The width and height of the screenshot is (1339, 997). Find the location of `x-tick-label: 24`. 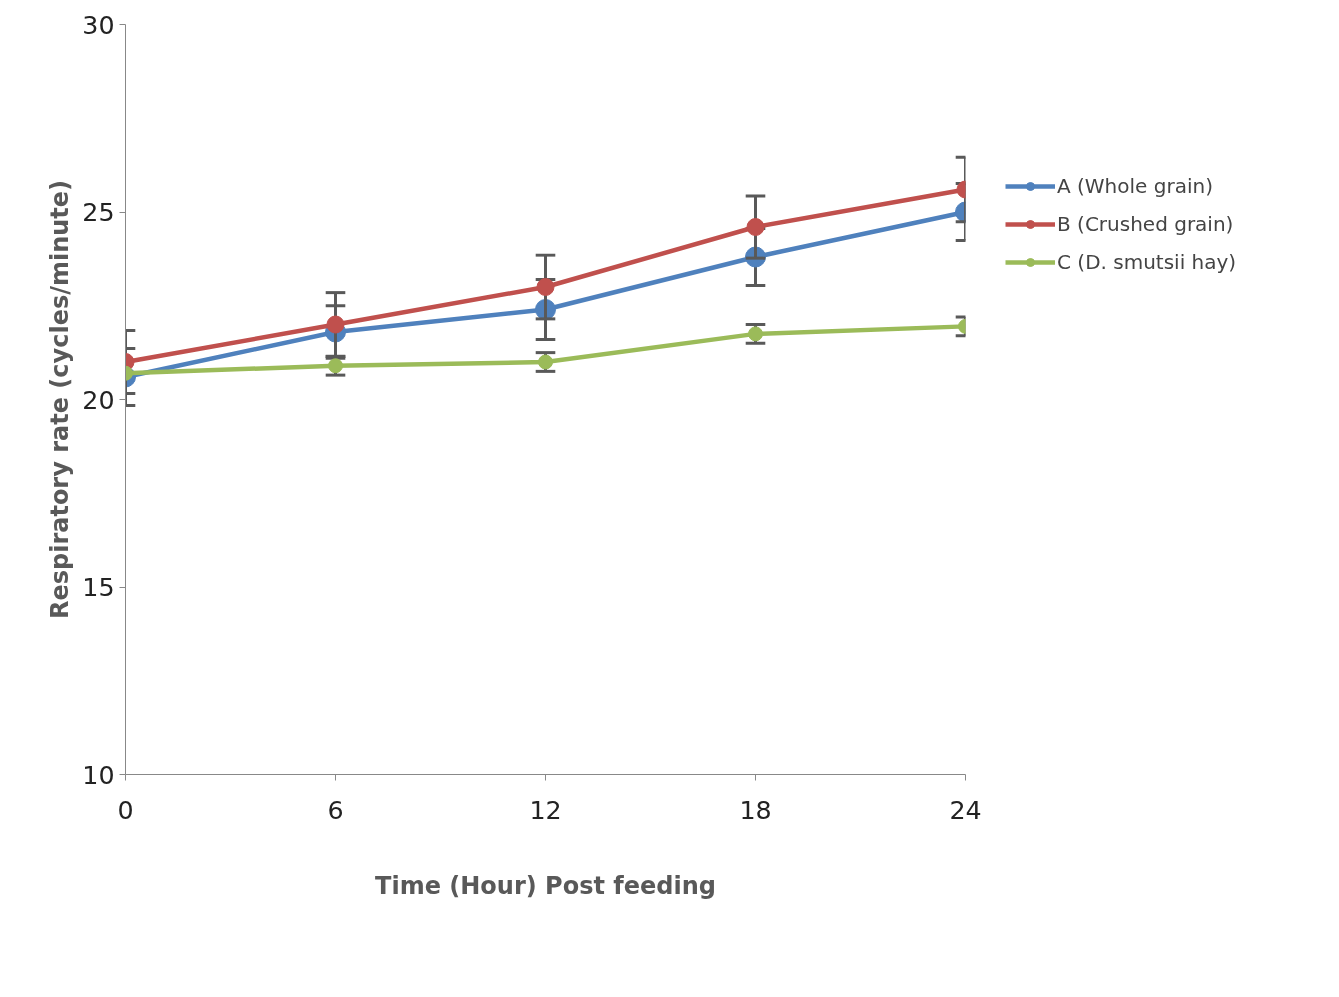

x-tick-label: 24 is located at coordinates (965, 809).